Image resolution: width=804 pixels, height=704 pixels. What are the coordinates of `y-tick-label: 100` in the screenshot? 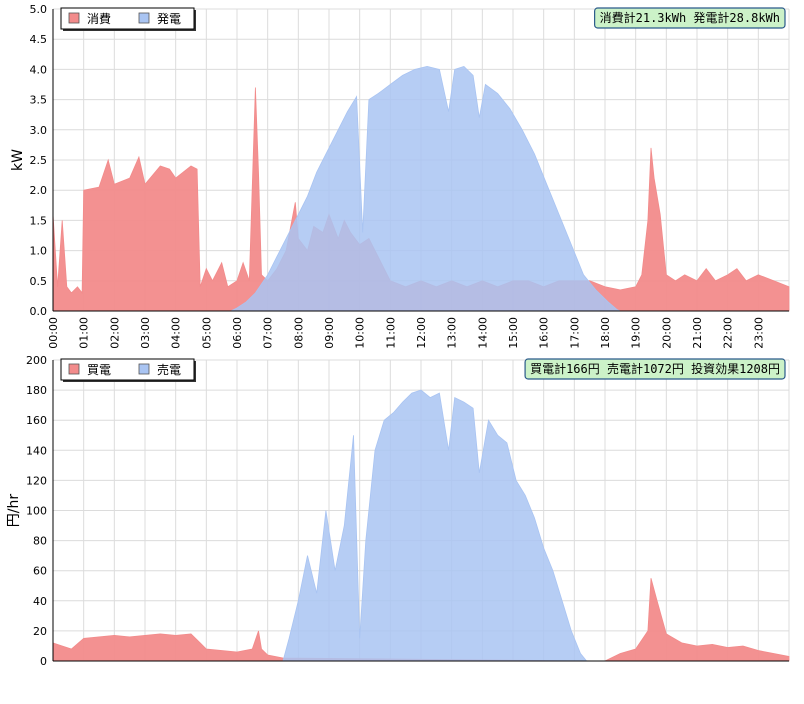 It's located at (36, 511).